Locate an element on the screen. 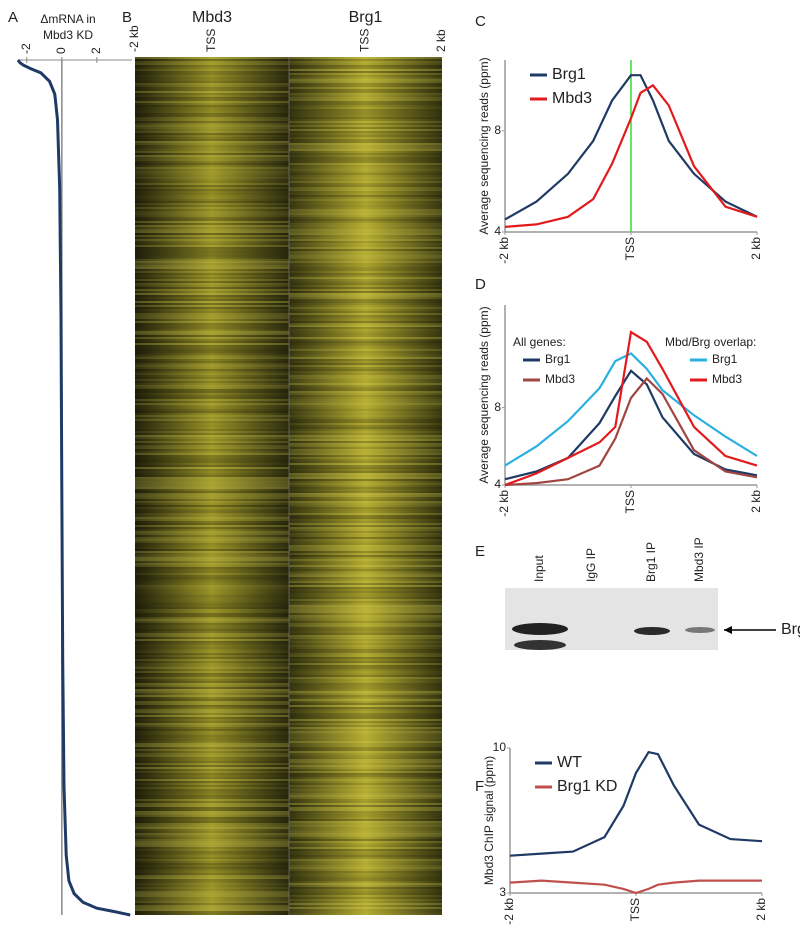 Image resolution: width=800 pixels, height=935 pixels. x-tick-label: 0 is located at coordinates (61, 50).